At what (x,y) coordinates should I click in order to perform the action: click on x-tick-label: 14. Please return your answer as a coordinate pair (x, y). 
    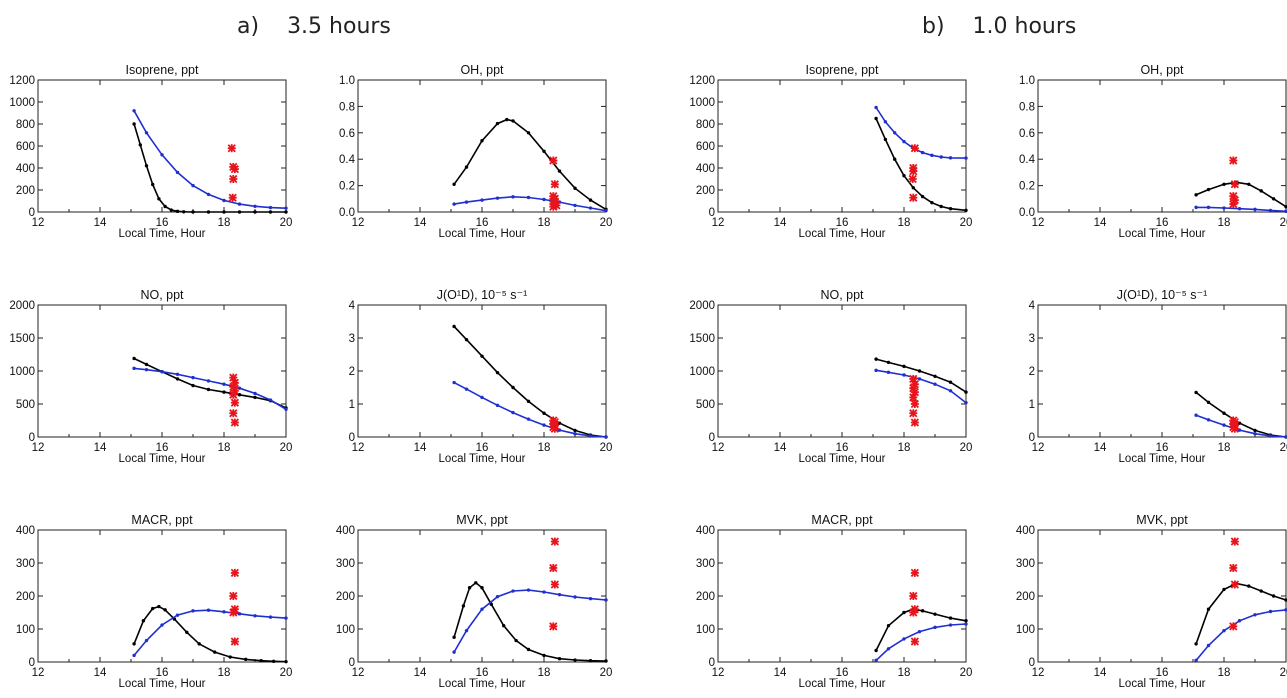
    Looking at the image, I should click on (780, 673).